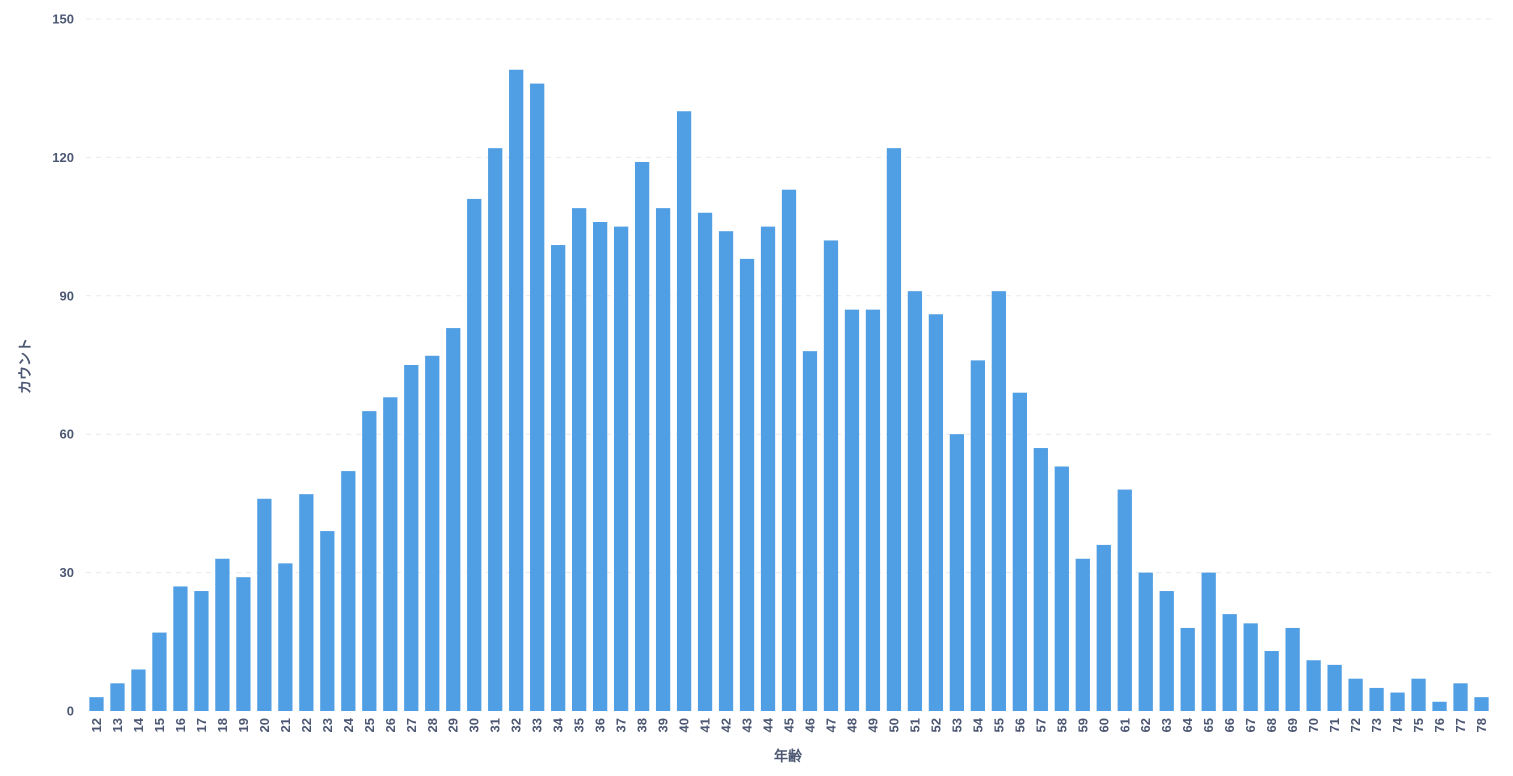  I want to click on x-tick-label: 23, so click(327, 725).